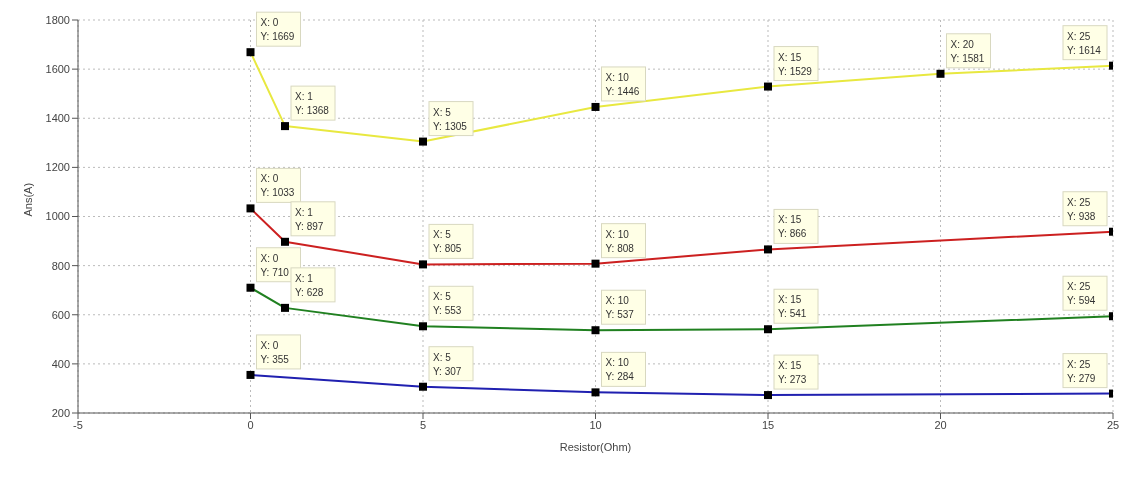  Describe the element at coordinates (309, 219) in the screenshot. I see `annotation: X: 1 Y: 897` at that location.